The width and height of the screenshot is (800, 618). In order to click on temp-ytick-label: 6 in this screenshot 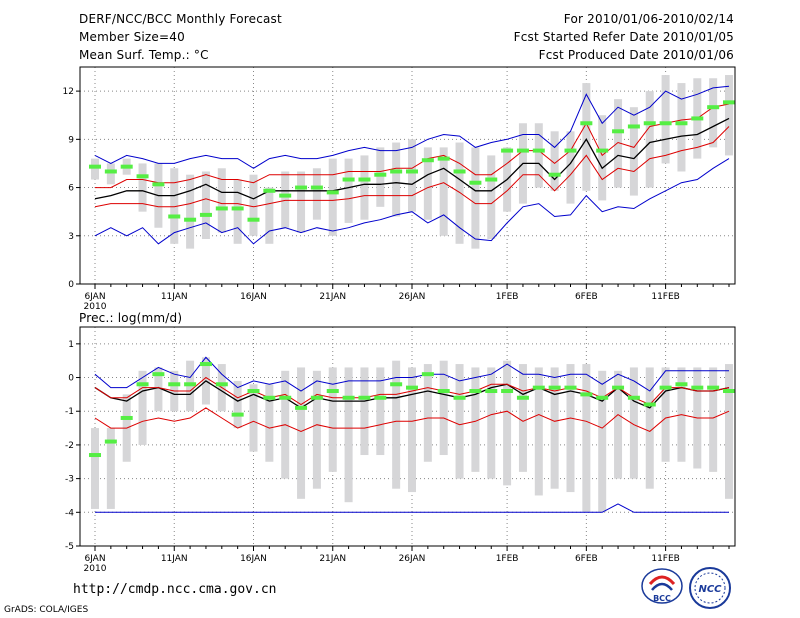, I will do `click(71, 189)`.